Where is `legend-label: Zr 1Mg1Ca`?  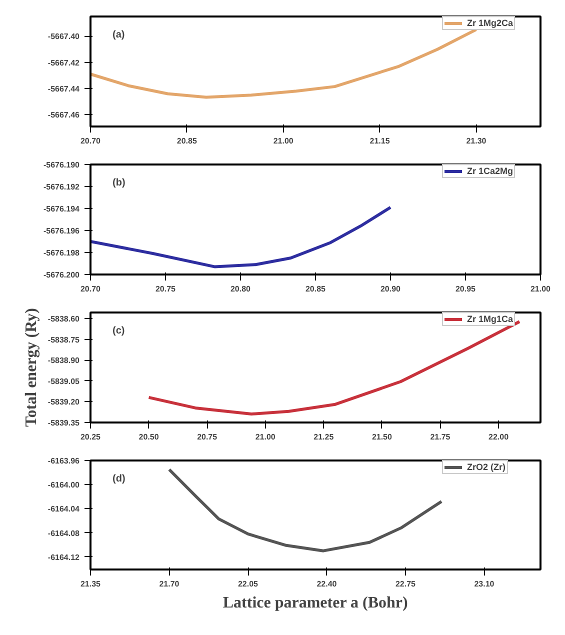 legend-label: Zr 1Mg1Ca is located at coordinates (490, 319).